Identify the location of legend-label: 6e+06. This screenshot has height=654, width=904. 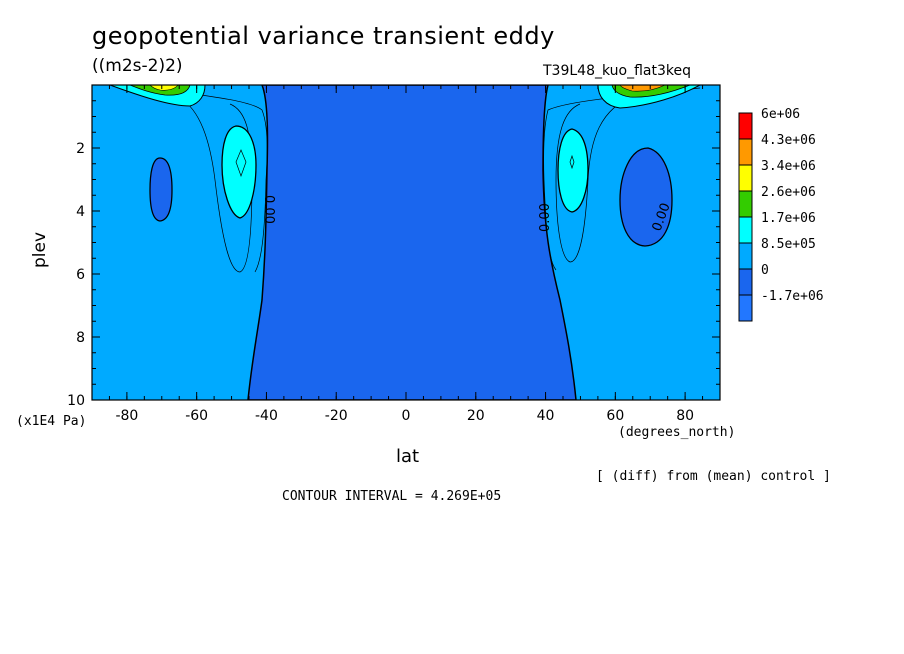
(780, 114).